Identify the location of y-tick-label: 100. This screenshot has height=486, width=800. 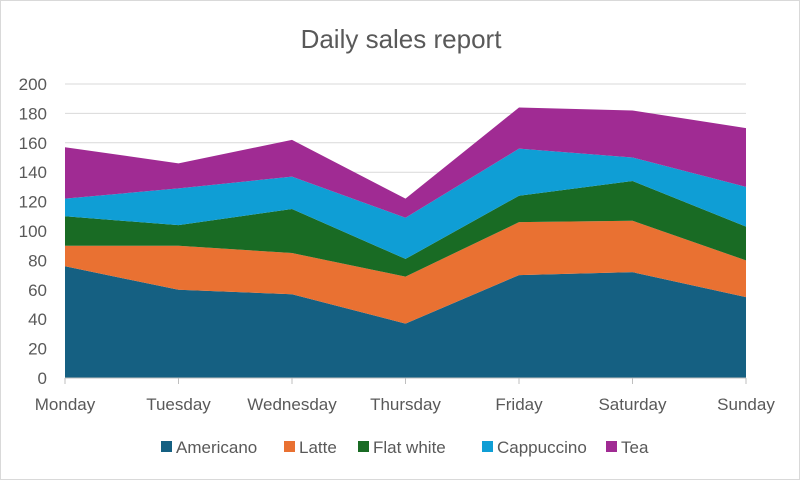
(33, 231).